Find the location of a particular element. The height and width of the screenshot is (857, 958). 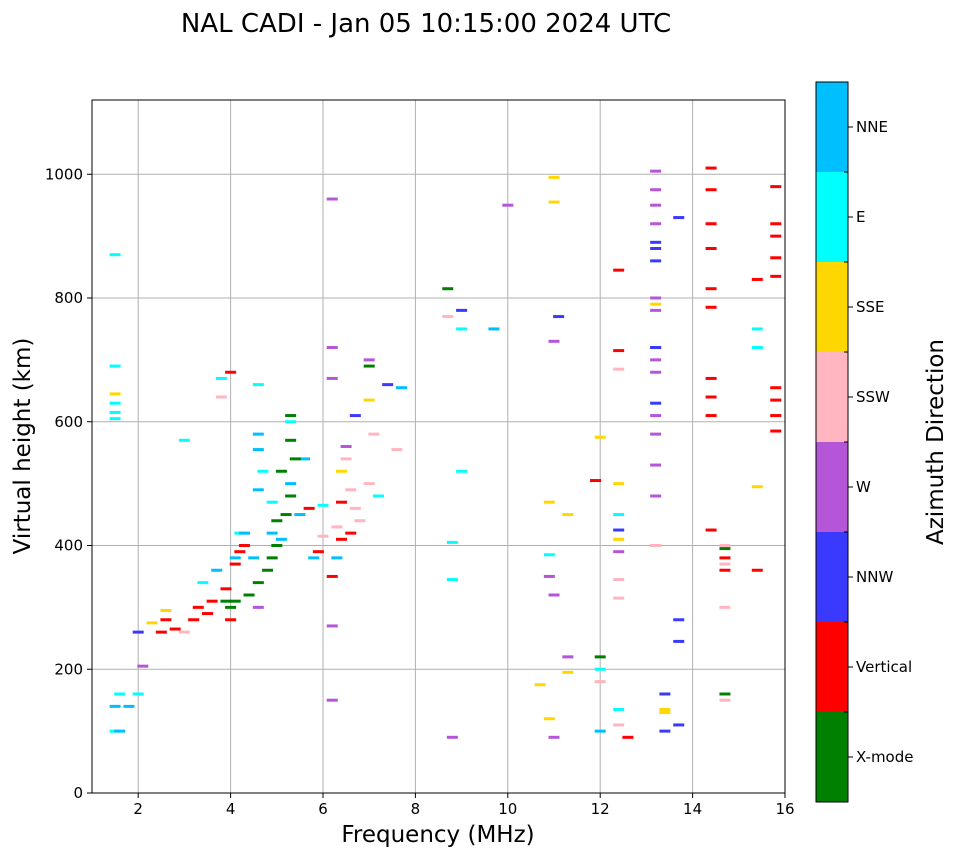

colorbar-frame is located at coordinates (832, 442).